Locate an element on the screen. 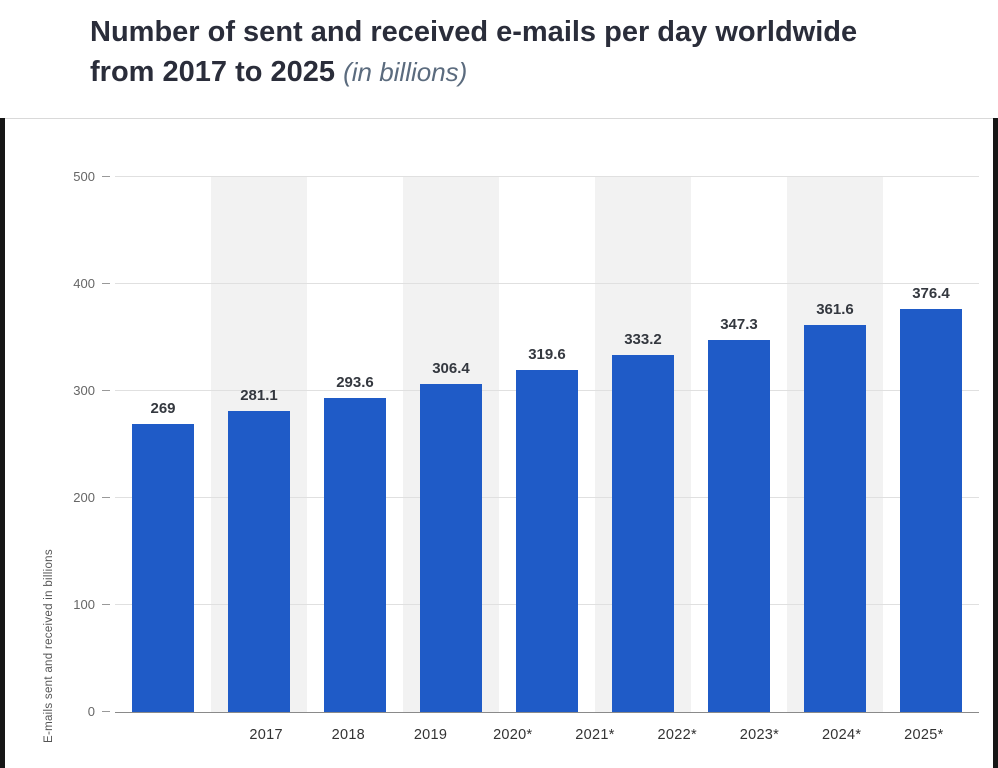 Image resolution: width=998 pixels, height=768 pixels. bar-value-label: 333.2 is located at coordinates (643, 340).